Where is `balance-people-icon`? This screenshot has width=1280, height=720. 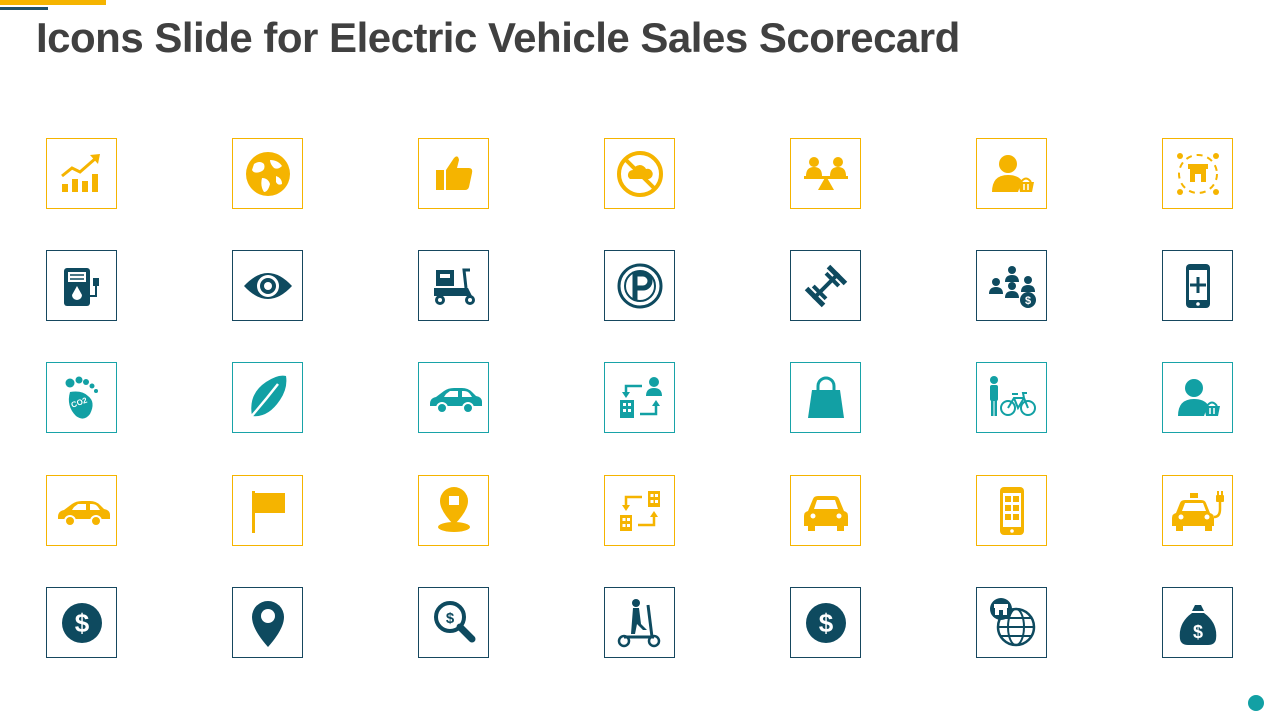
balance-people-icon is located at coordinates (826, 174).